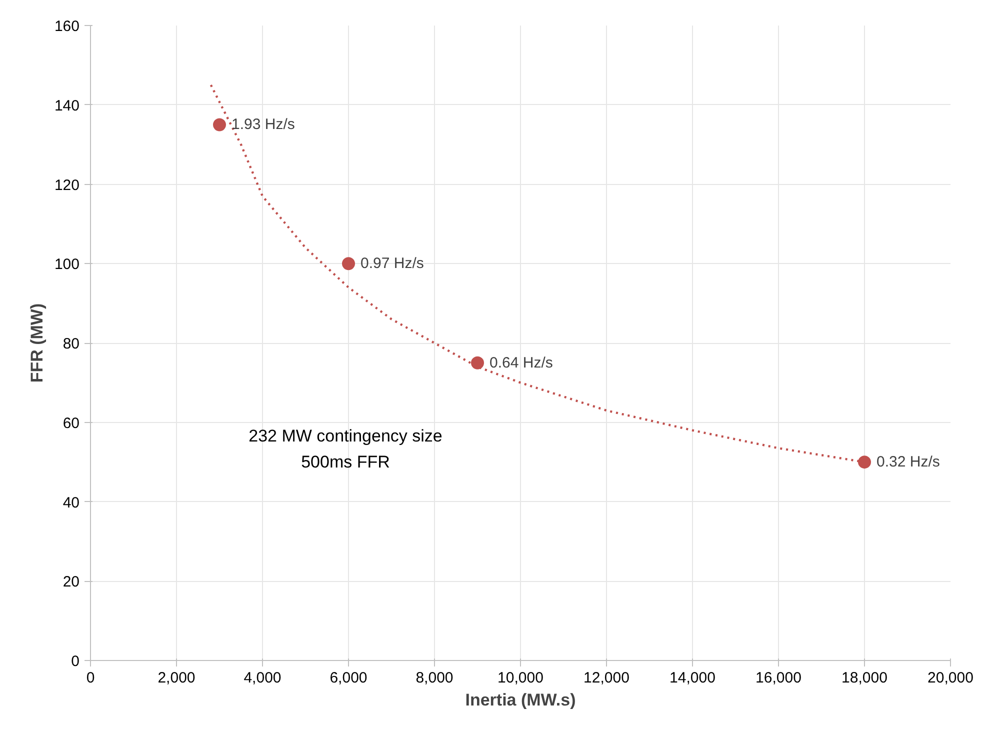 Image resolution: width=997 pixels, height=737 pixels. What do you see at coordinates (345, 462) in the screenshot?
I see `annotation: 500ms FFR` at bounding box center [345, 462].